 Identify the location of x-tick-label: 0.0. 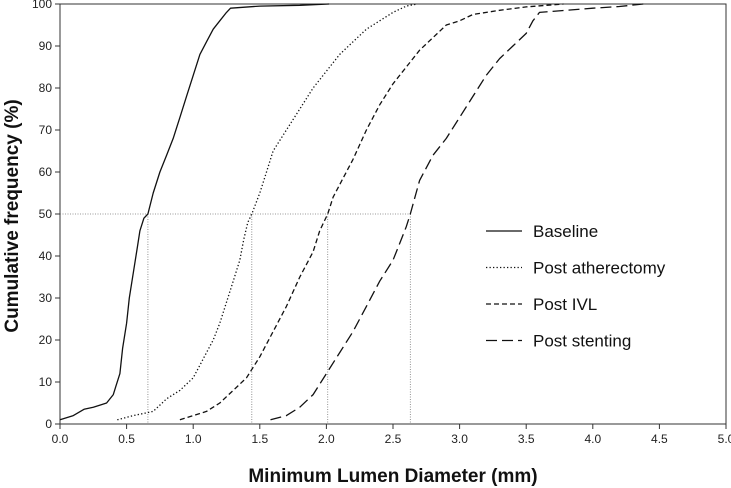
(60, 439).